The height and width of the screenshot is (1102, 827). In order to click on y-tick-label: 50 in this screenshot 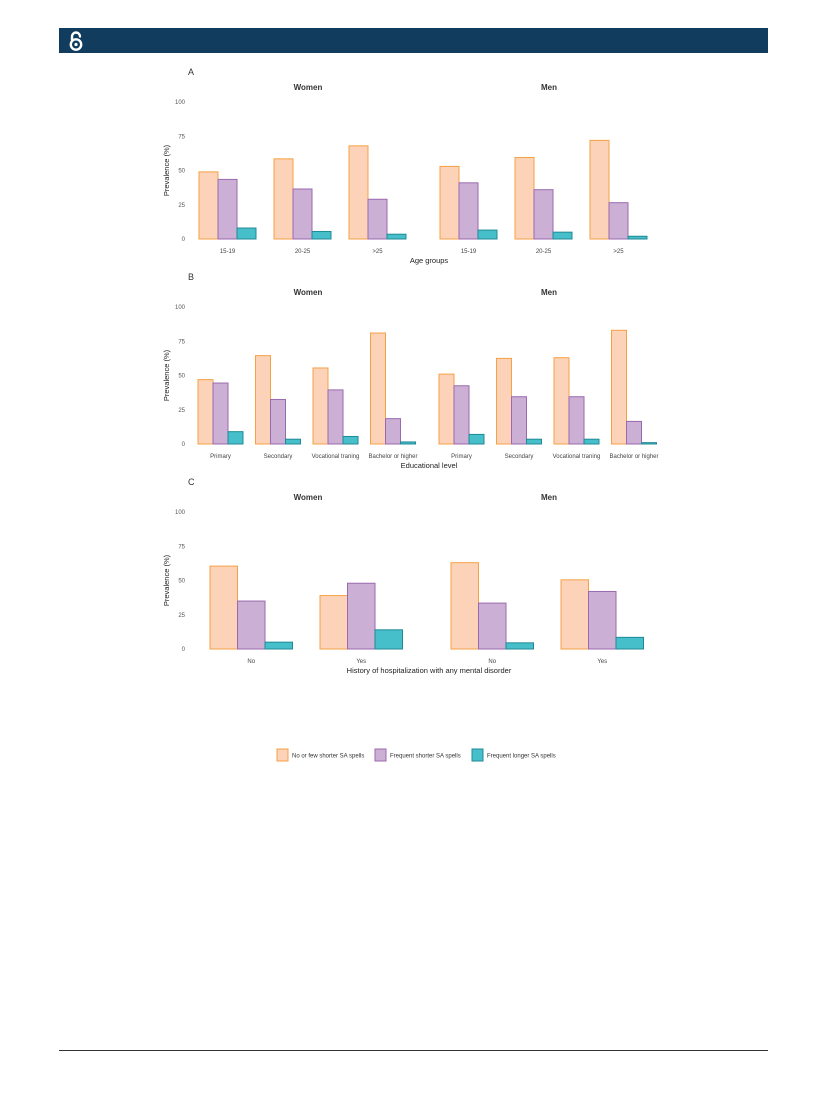, I will do `click(181, 172)`.